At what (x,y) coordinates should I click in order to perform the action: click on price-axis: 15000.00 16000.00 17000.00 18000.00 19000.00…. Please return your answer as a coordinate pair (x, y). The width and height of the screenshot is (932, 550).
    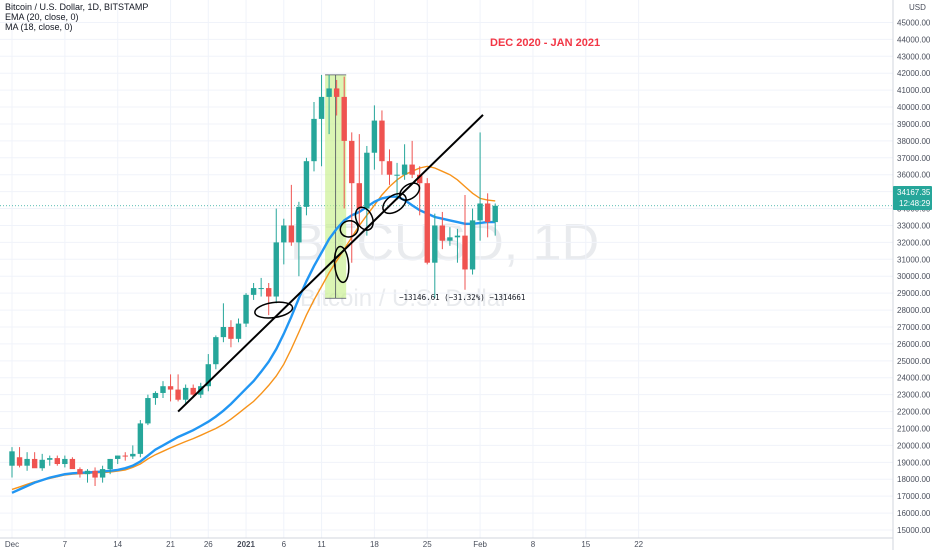
    Looking at the image, I should click on (911, 275).